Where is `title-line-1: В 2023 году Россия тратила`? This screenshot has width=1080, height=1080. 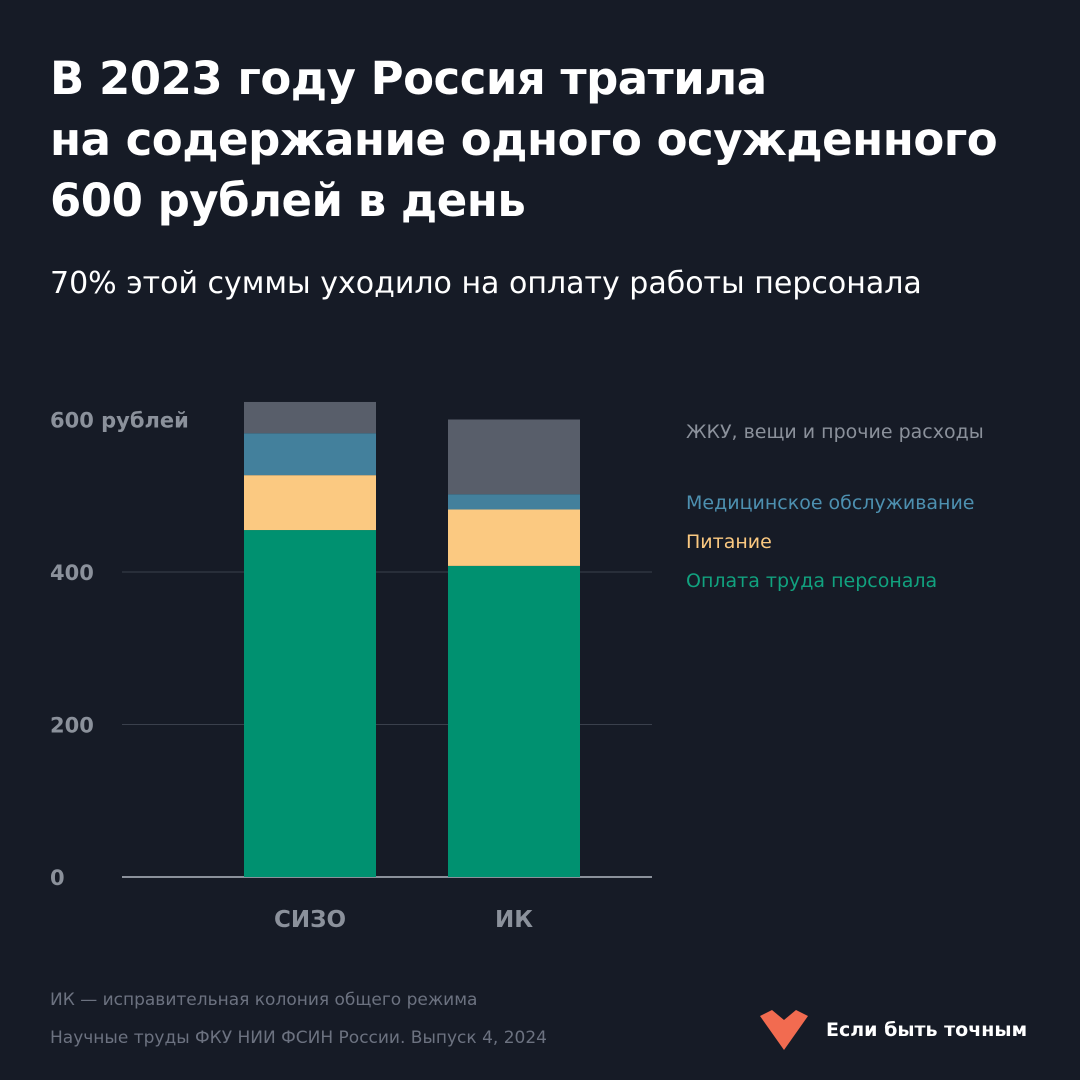 title-line-1: В 2023 году Россия тратила is located at coordinates (408, 78).